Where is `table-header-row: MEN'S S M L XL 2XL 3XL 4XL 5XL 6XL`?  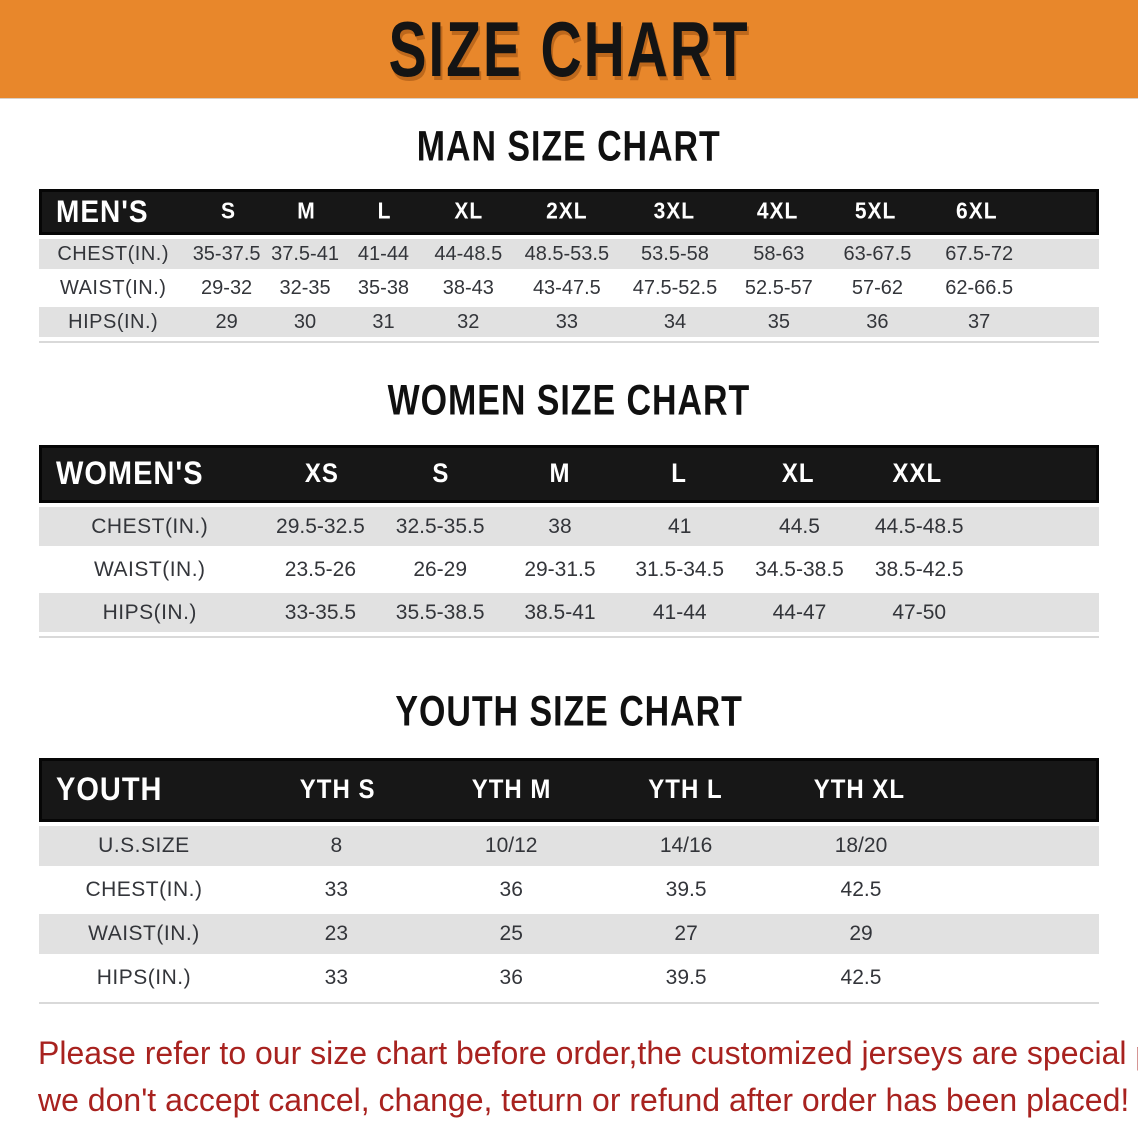 table-header-row: MEN'S S M L XL 2XL 3XL 4XL 5XL 6XL is located at coordinates (569, 212).